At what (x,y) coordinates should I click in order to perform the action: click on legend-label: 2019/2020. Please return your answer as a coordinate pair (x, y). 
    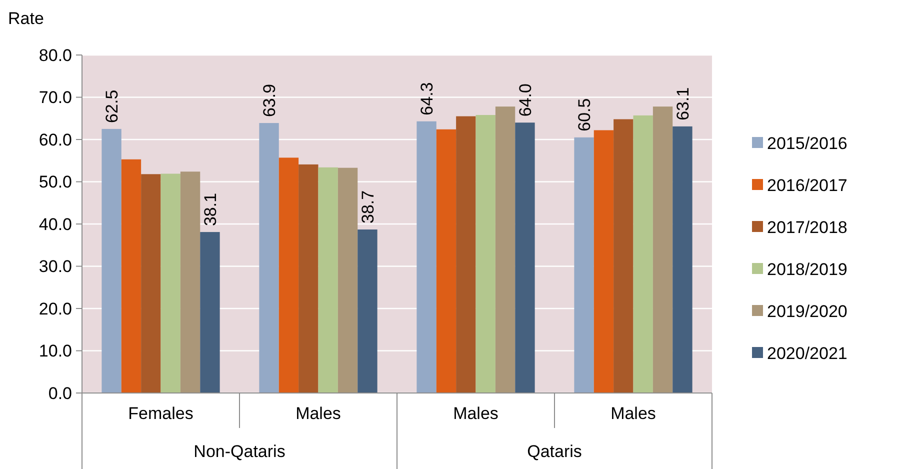
    Looking at the image, I should click on (807, 311).